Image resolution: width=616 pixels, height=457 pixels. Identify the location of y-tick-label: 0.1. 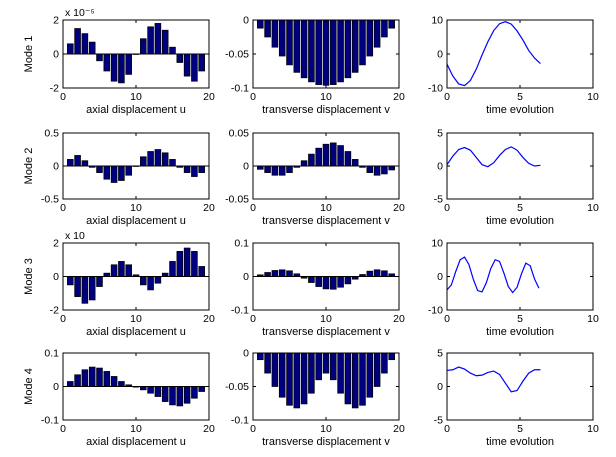
(51, 354).